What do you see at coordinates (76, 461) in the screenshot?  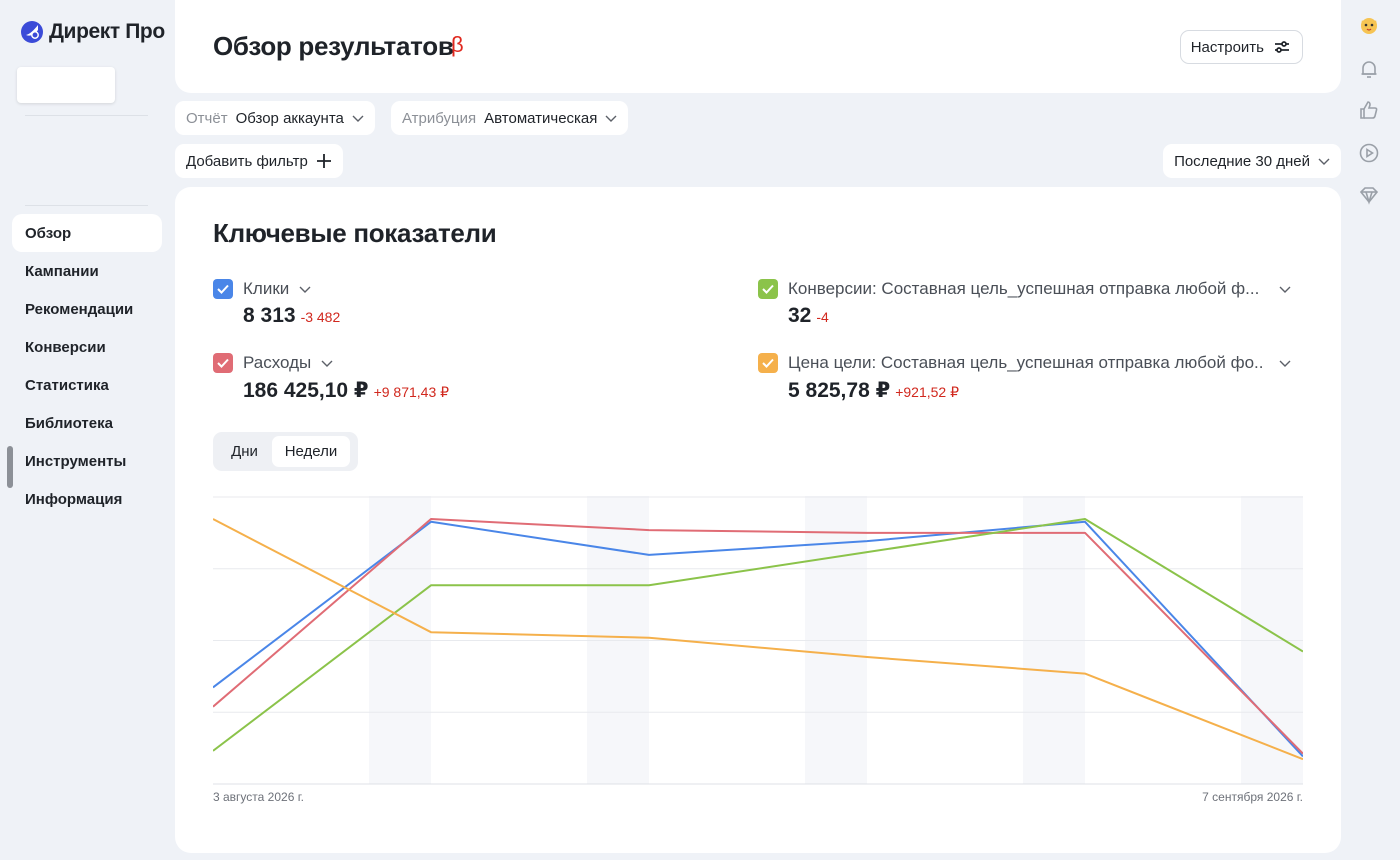 I see `nav-item-tools: Инструменты` at bounding box center [76, 461].